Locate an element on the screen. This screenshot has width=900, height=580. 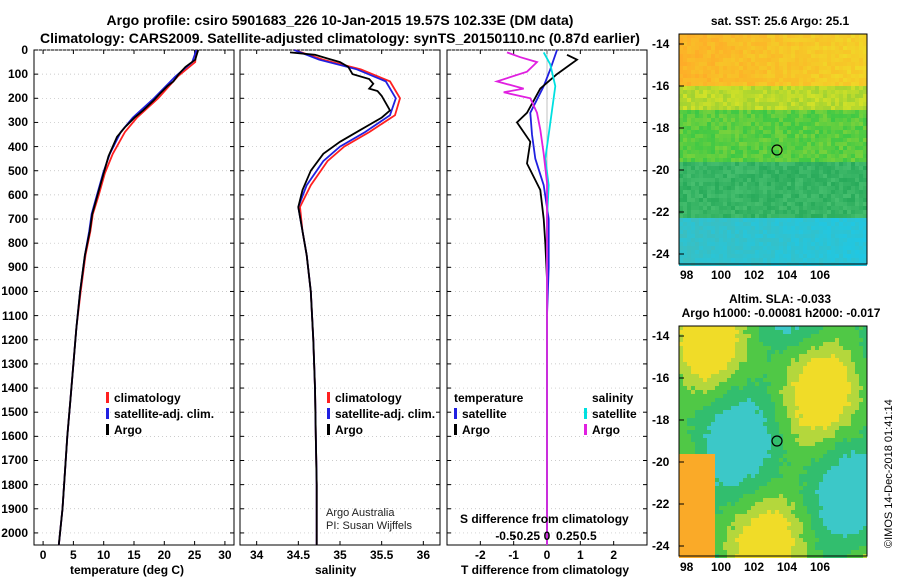
depth-tick-label: 1200 is located at coordinates (14, 339).